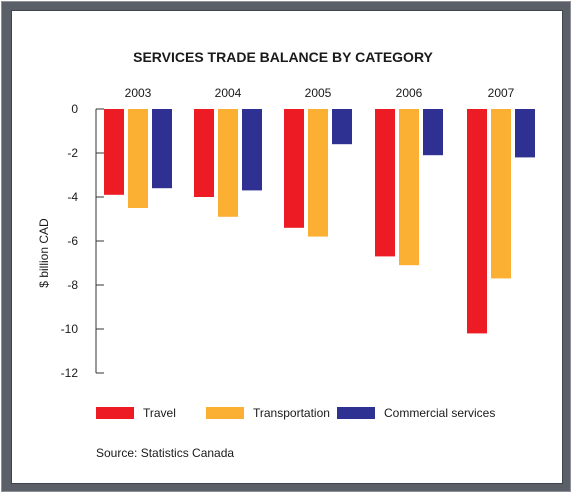 Image resolution: width=574 pixels, height=495 pixels. Describe the element at coordinates (291, 413) in the screenshot. I see `legend-label-transportation: Transportation` at that location.